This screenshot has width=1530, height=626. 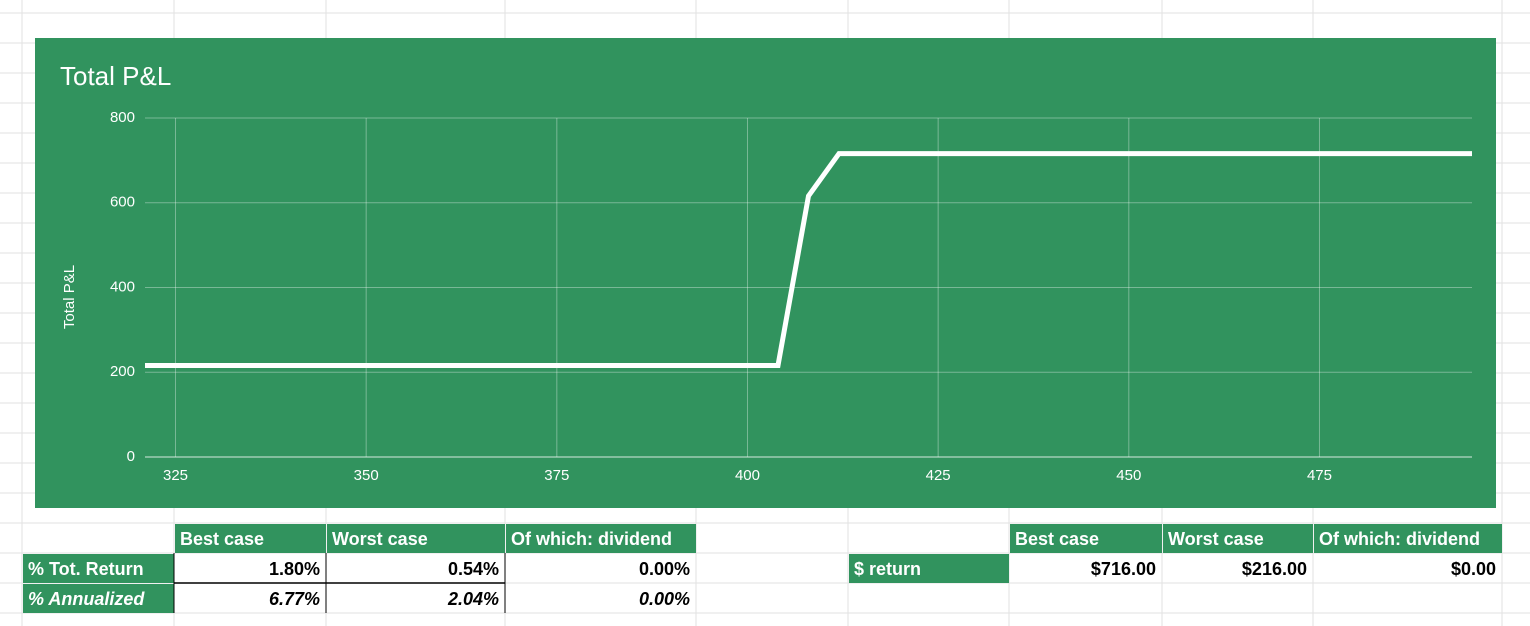 What do you see at coordinates (1123, 569) in the screenshot?
I see `cell-value: $716.00` at bounding box center [1123, 569].